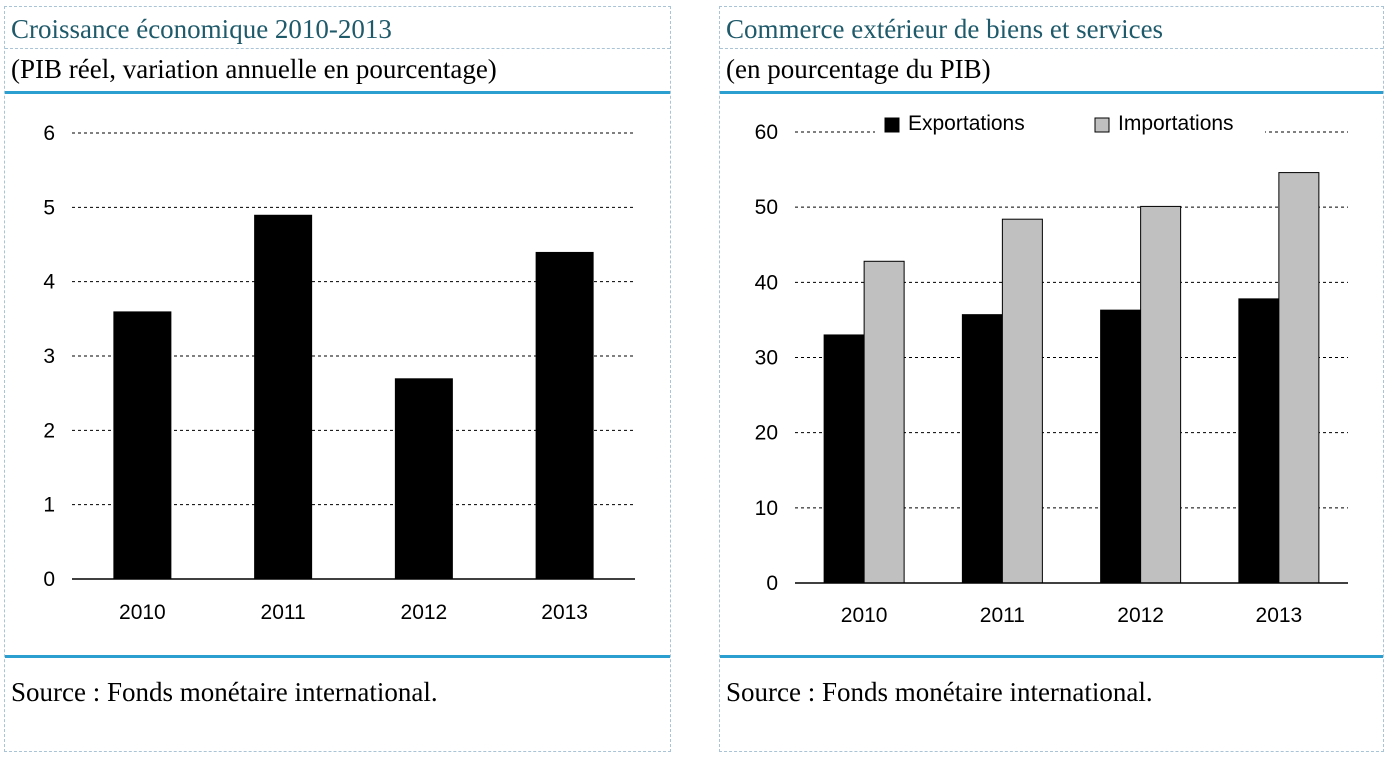  Describe the element at coordinates (892, 125) in the screenshot. I see `legend-swatch-exportations` at that location.